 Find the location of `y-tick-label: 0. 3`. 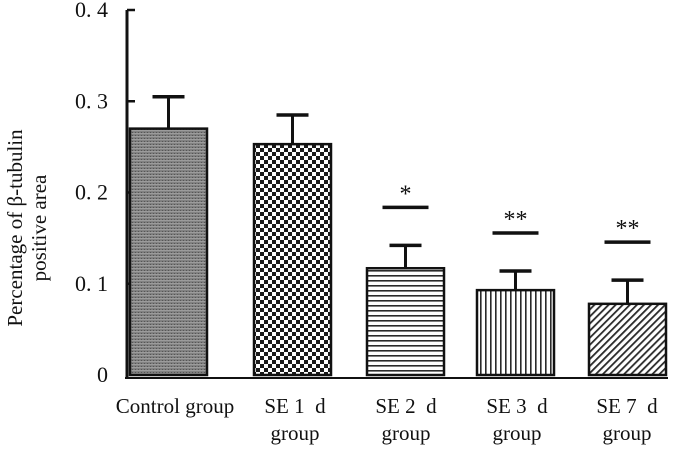

y-tick-label: 0. 3 is located at coordinates (91, 100).